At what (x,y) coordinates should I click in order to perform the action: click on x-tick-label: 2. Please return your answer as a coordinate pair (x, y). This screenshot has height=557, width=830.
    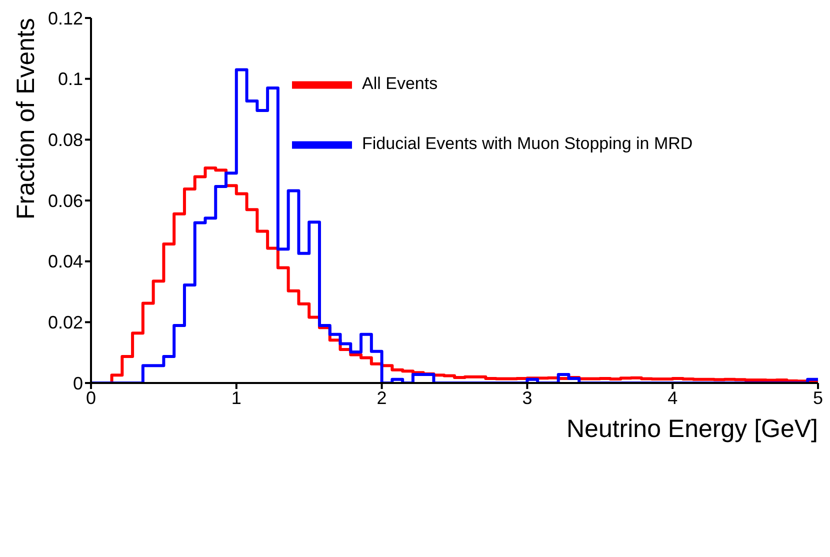
    Looking at the image, I should click on (381, 398).